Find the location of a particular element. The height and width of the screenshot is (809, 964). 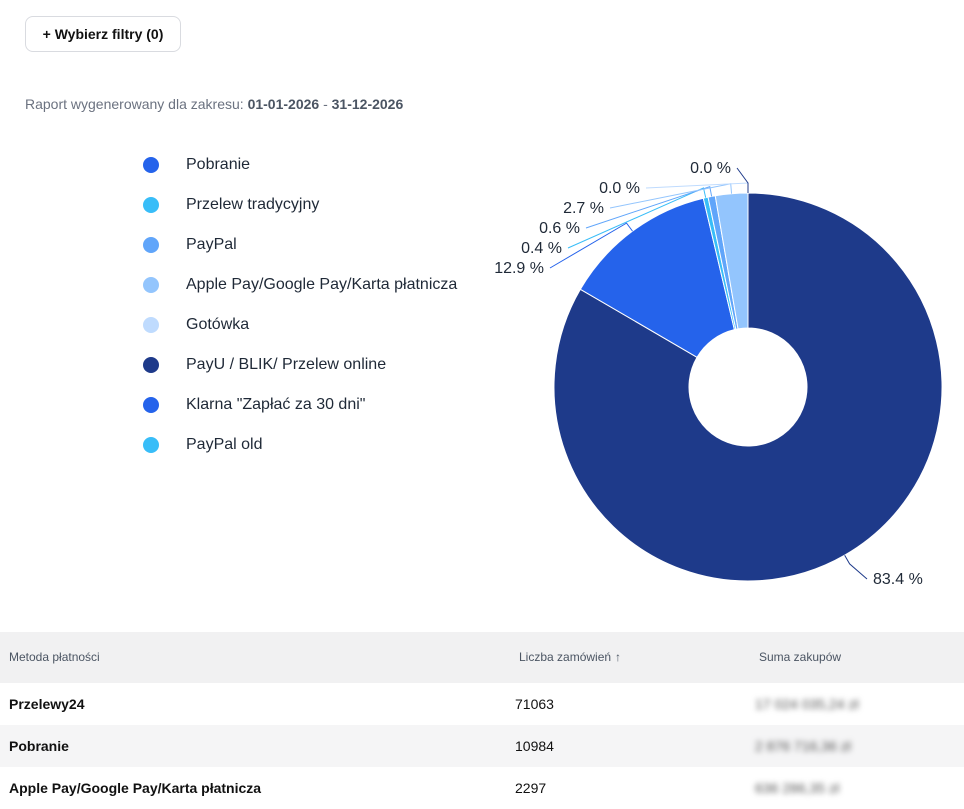

cell-order-count: 10984 is located at coordinates (534, 746).